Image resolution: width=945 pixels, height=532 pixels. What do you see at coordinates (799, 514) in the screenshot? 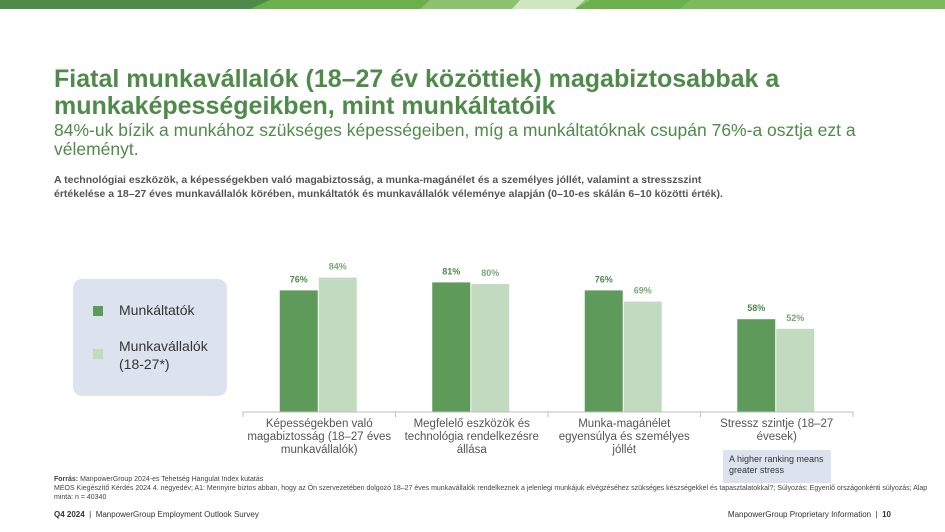
I see `footer-proprietary: ManpowerGroup Proprietary Information` at bounding box center [799, 514].